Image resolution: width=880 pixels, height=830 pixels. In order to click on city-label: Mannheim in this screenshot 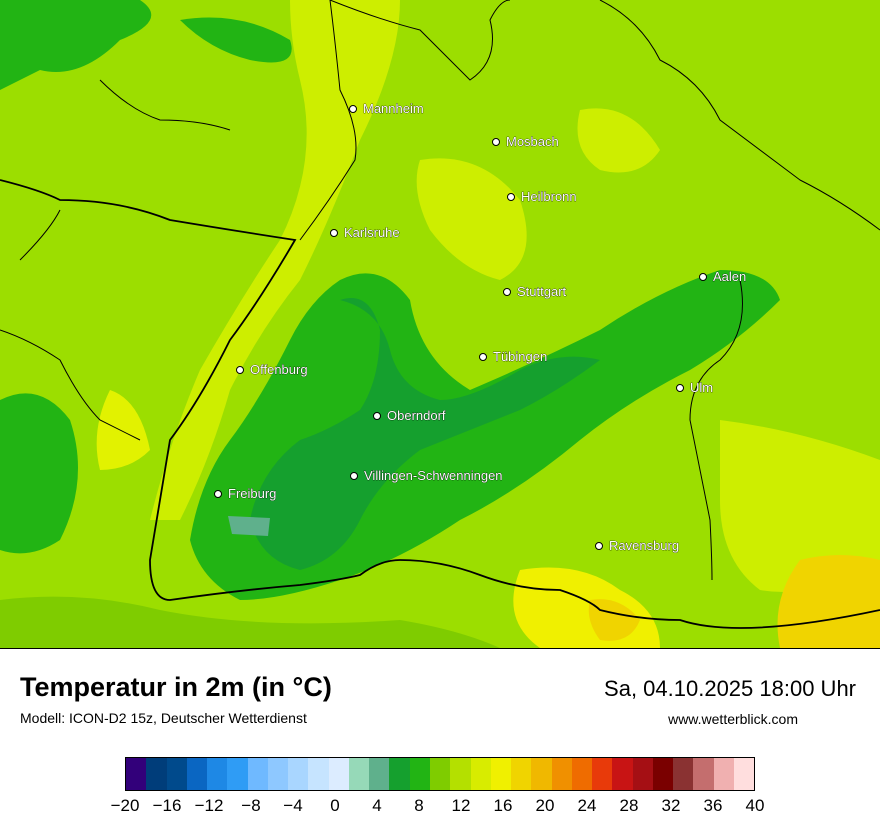, I will do `click(393, 108)`.